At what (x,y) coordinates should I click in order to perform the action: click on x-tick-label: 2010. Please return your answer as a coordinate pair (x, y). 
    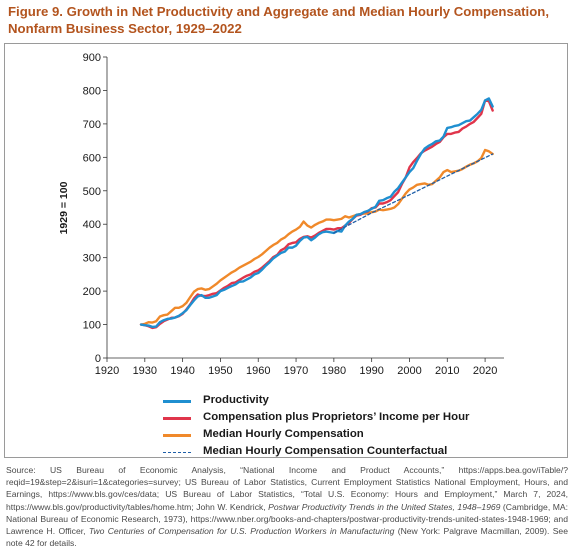
    Looking at the image, I should click on (447, 371).